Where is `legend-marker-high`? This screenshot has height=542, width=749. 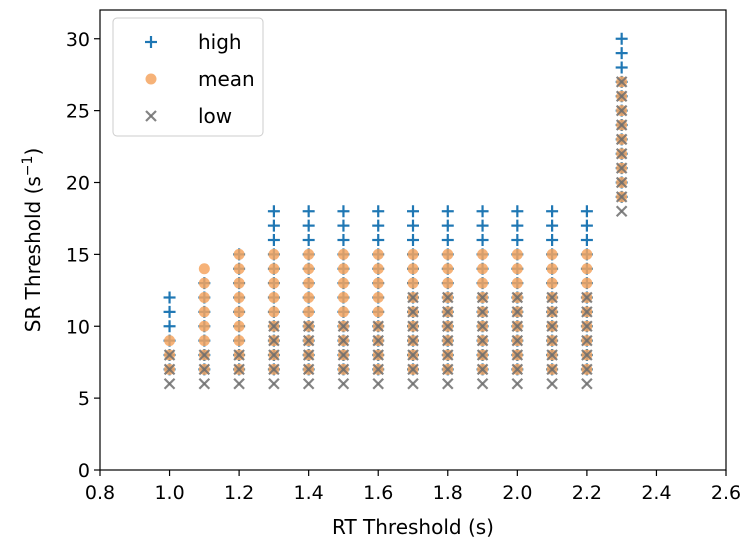 legend-marker-high is located at coordinates (151, 42).